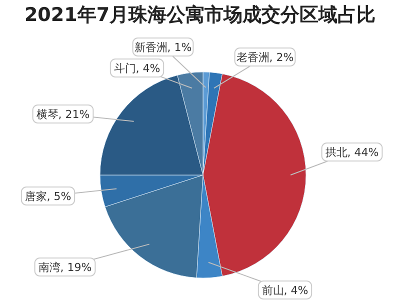  What do you see at coordinates (265, 57) in the screenshot?
I see `slice-label: 老香洲, 2%` at bounding box center [265, 57].